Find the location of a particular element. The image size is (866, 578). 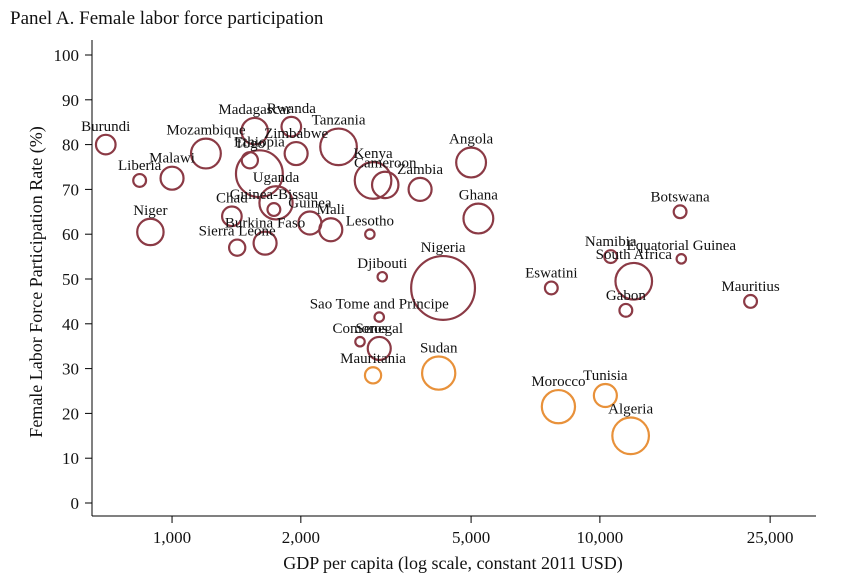

point-label-namibia: Namibia is located at coordinates (611, 242).